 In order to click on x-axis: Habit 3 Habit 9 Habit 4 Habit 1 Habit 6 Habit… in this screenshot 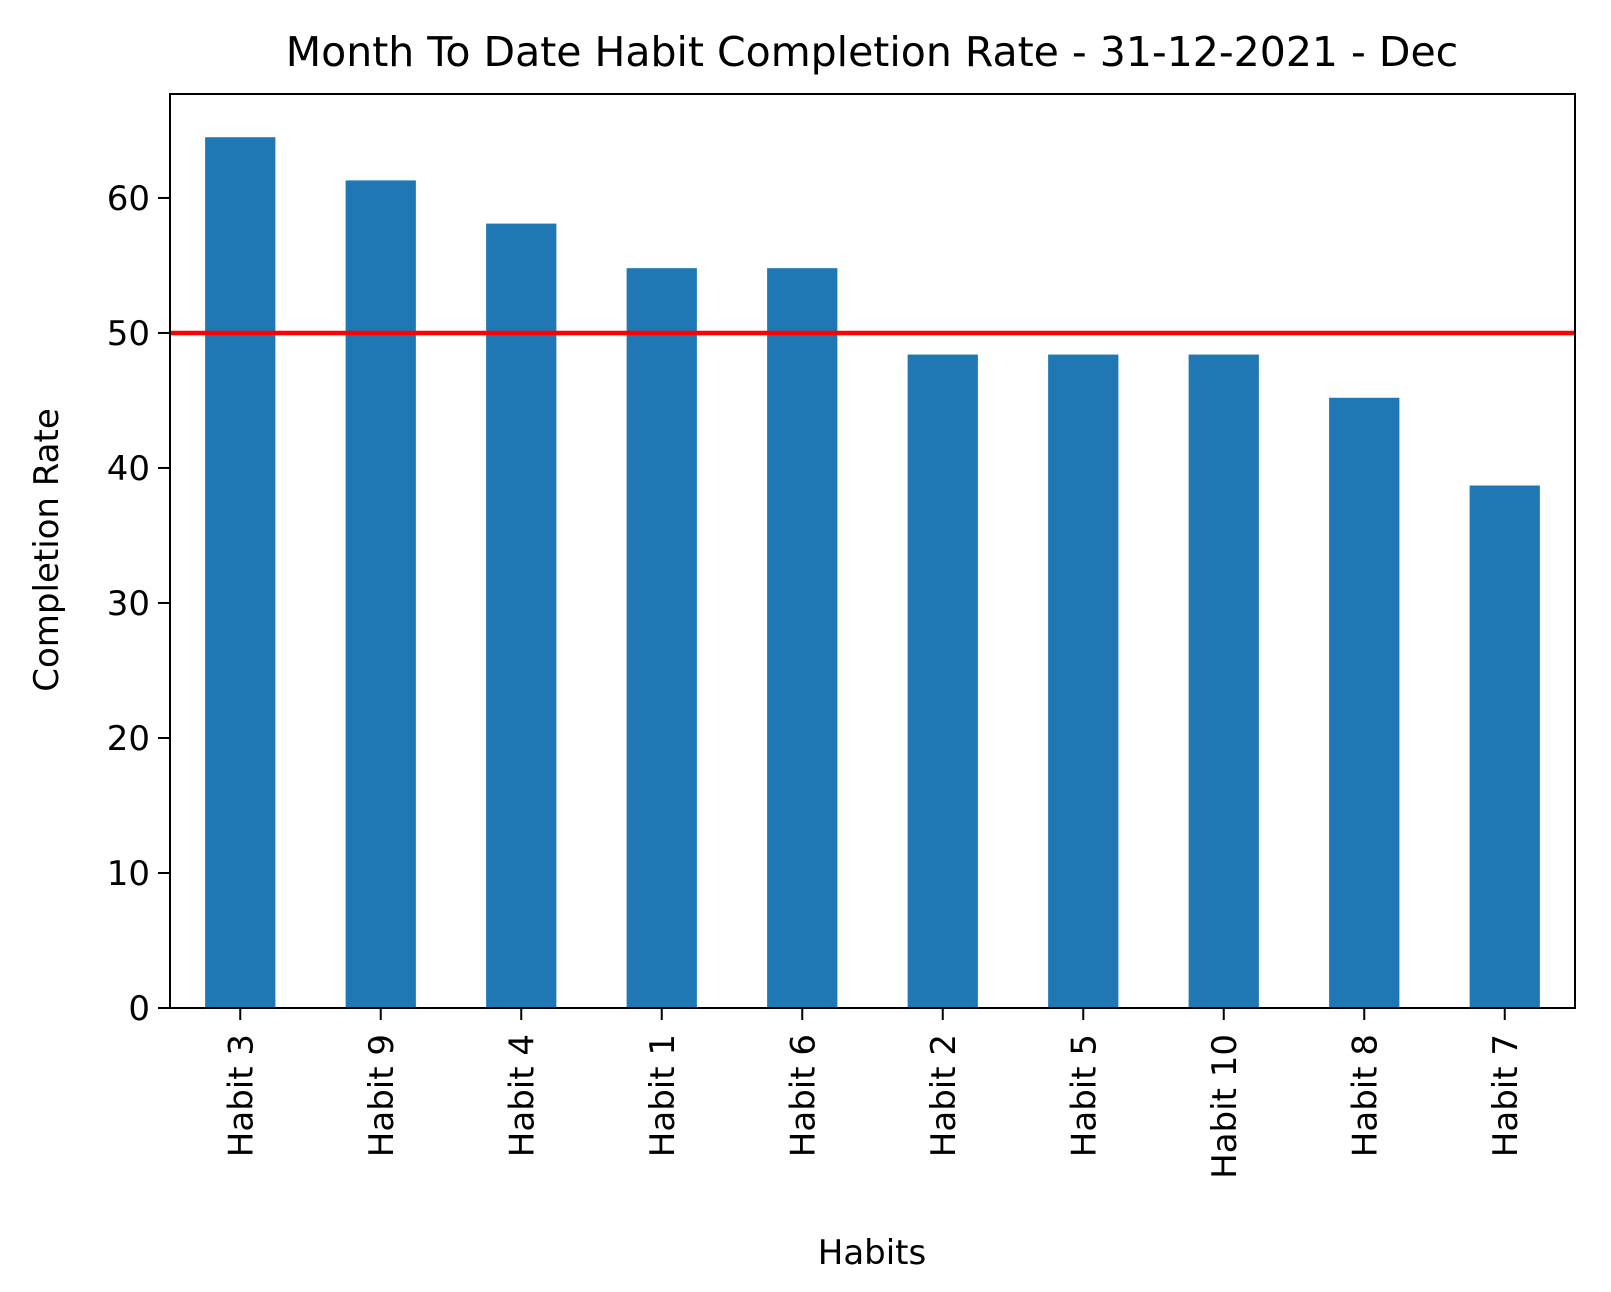, I will do `click(873, 1093)`.